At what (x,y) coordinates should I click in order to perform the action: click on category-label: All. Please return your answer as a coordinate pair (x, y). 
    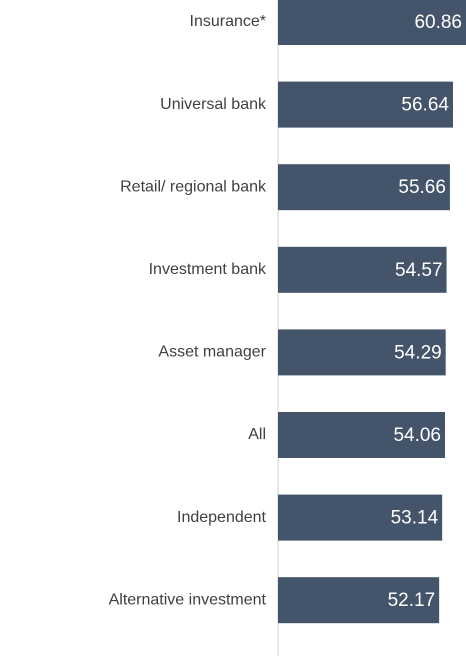
    Looking at the image, I should click on (257, 434).